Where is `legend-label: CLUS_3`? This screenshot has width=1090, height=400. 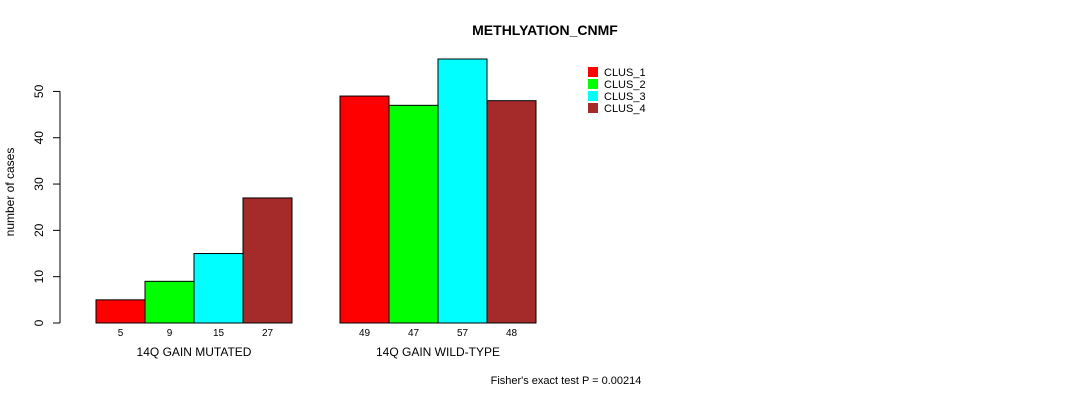 legend-label: CLUS_3 is located at coordinates (625, 97).